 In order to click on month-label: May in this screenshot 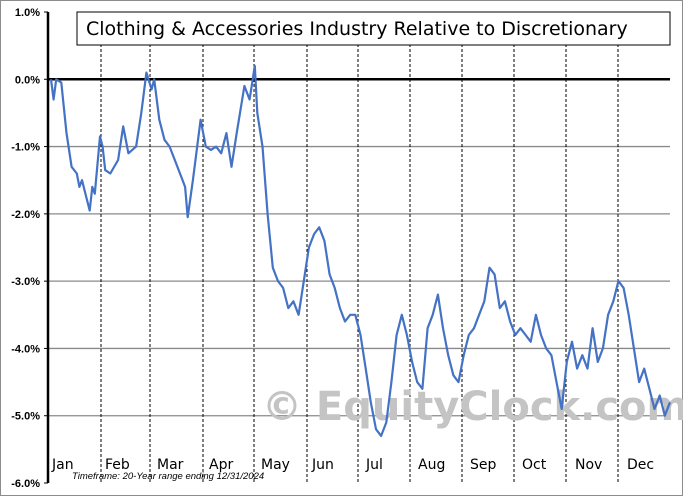, I will do `click(275, 465)`.